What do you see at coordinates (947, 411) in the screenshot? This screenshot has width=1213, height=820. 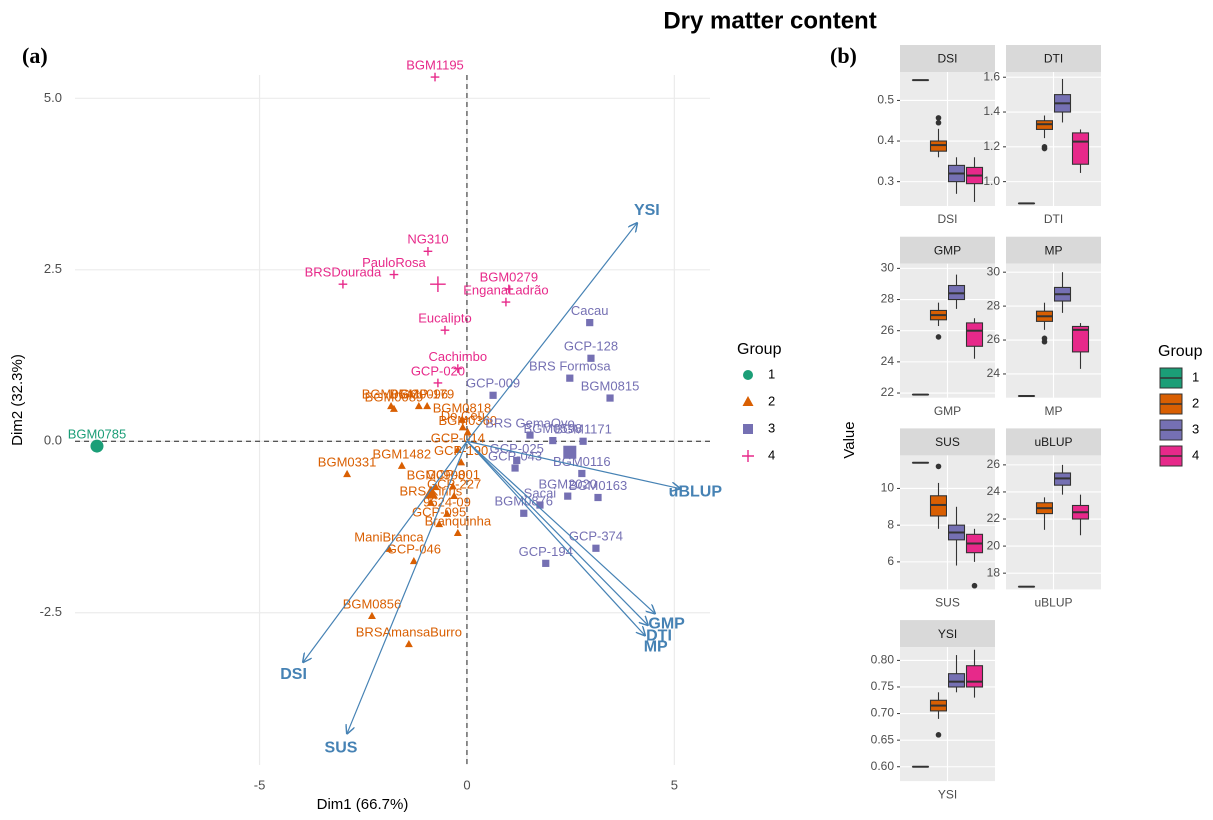 I see `x-tick-label: GMP` at bounding box center [947, 411].